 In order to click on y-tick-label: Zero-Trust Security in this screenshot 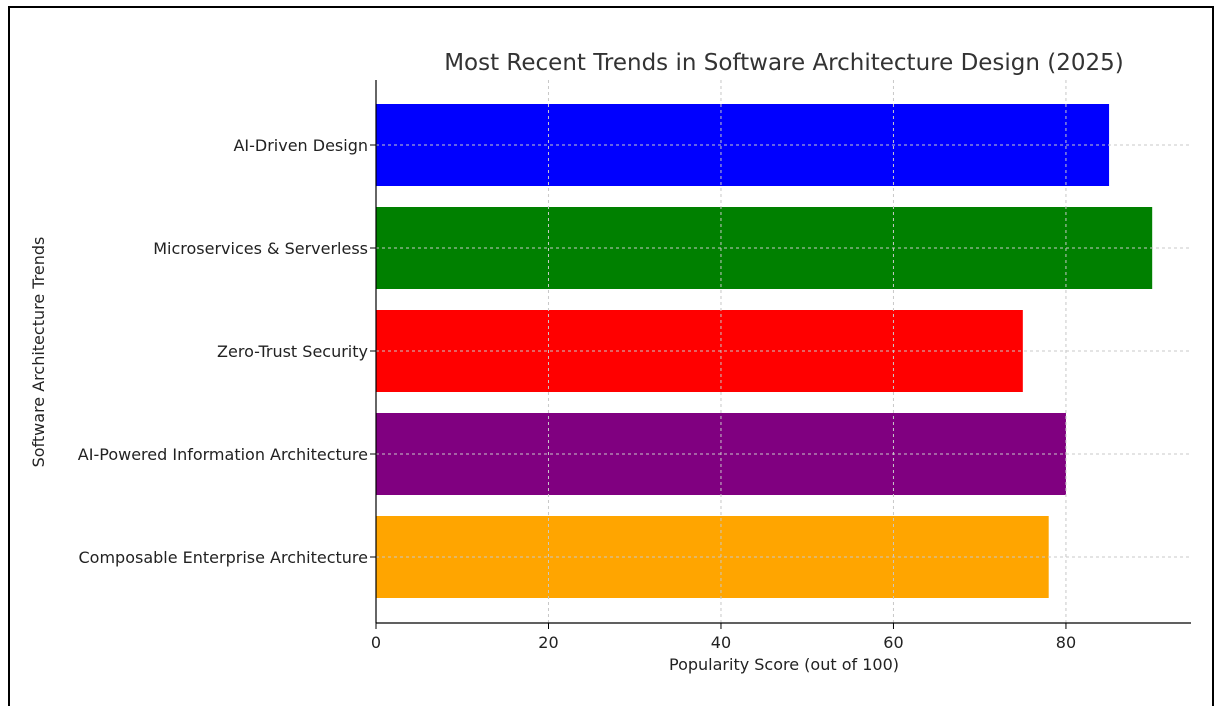, I will do `click(292, 351)`.